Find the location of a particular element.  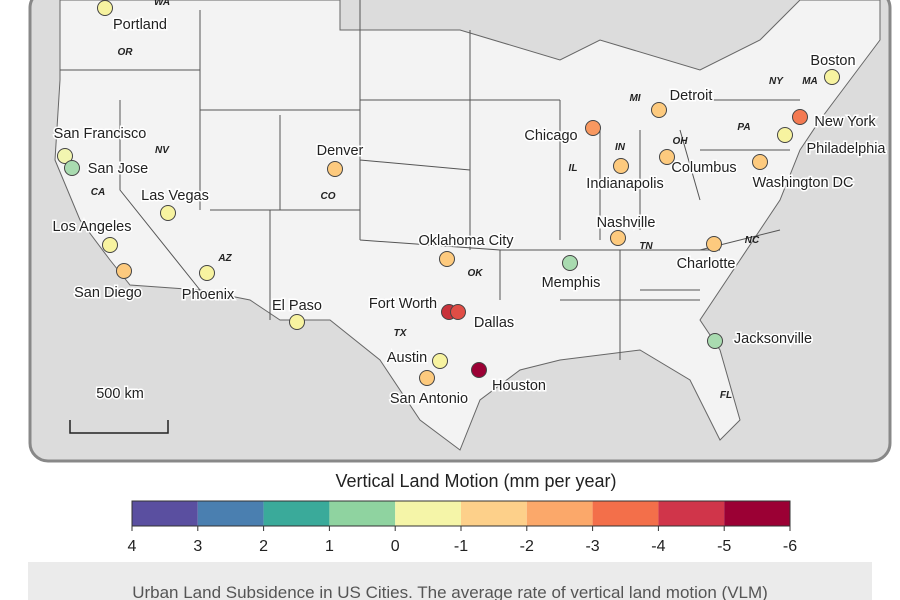

city-label: Houston is located at coordinates (519, 386).